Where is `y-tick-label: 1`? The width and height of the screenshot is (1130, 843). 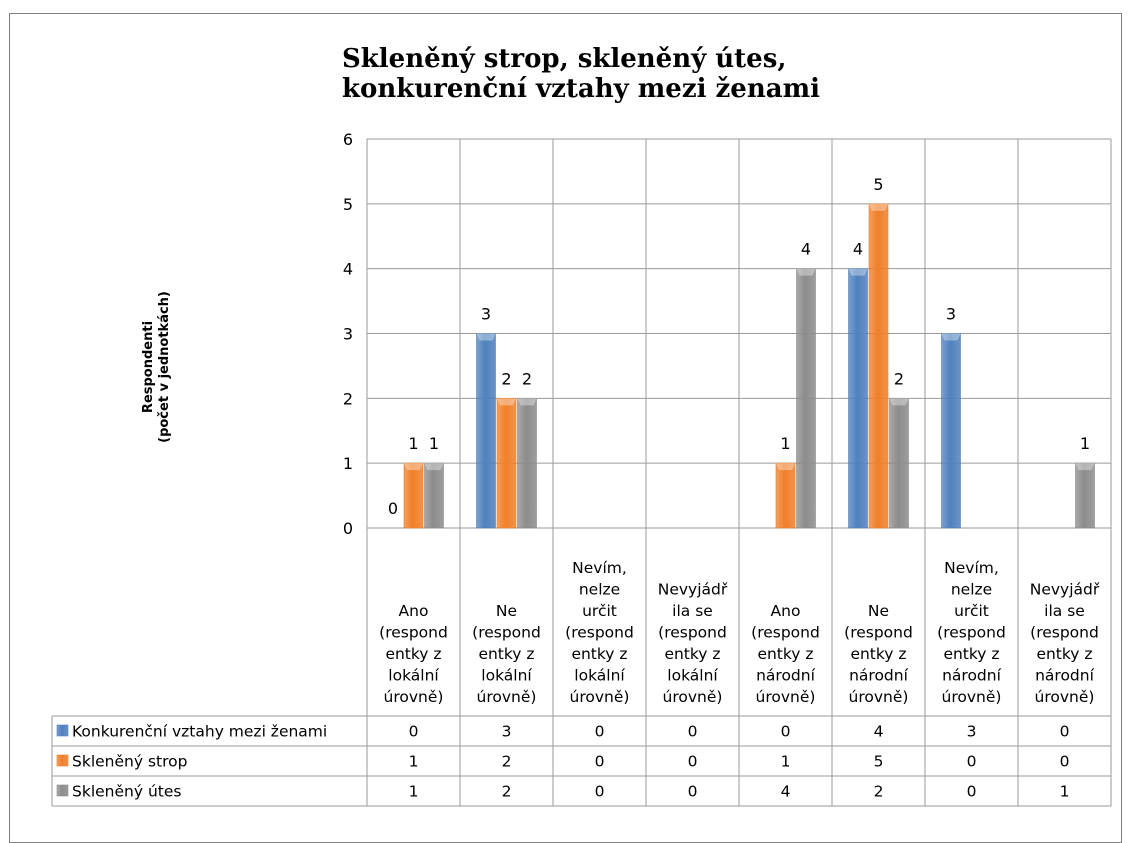
y-tick-label: 1 is located at coordinates (348, 463).